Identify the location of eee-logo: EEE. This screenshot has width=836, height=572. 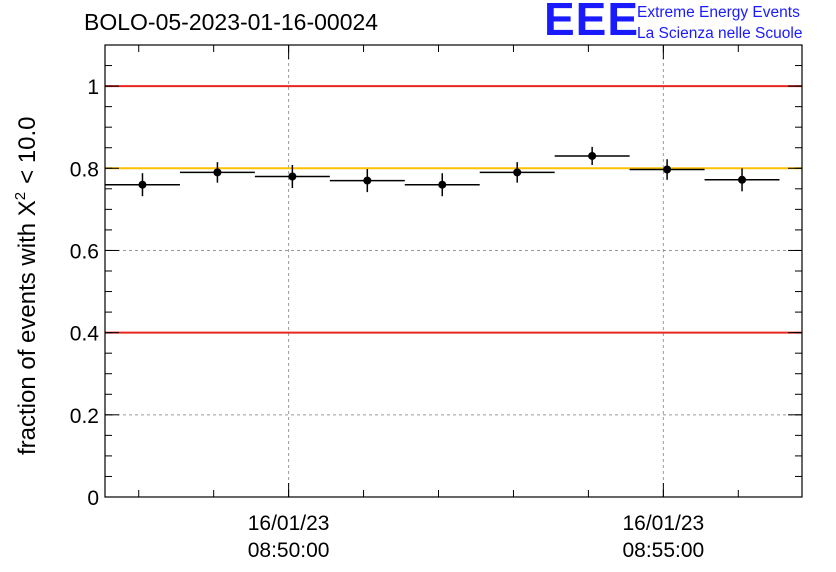
(592, 22).